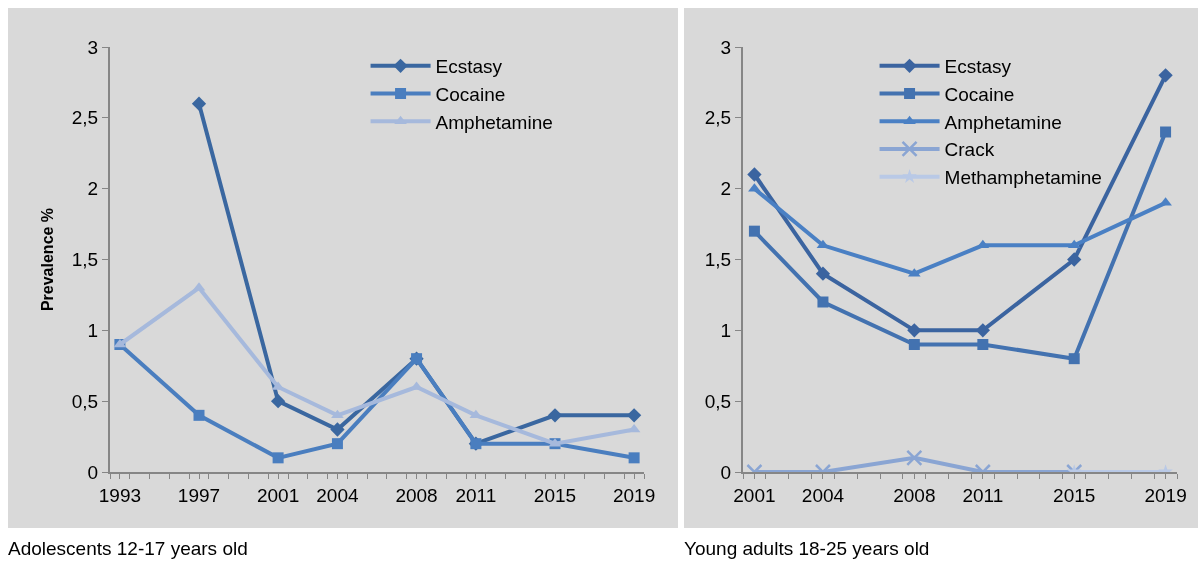 This screenshot has height=563, width=1198. Describe the element at coordinates (969, 150) in the screenshot. I see `legend-label: Crack` at that location.